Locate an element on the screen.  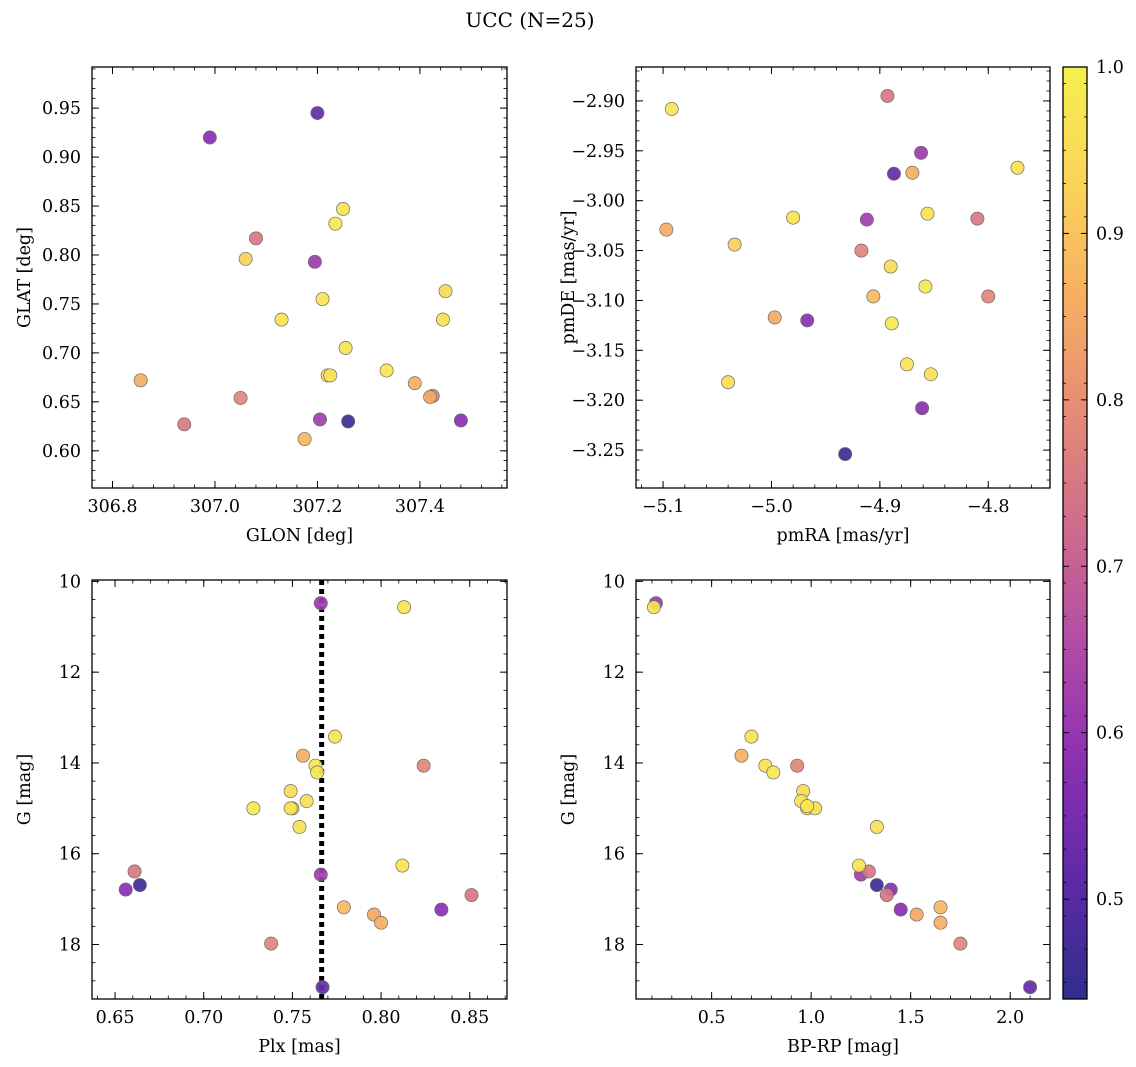
chart-title: UCC (N=25) is located at coordinates (529, 20).